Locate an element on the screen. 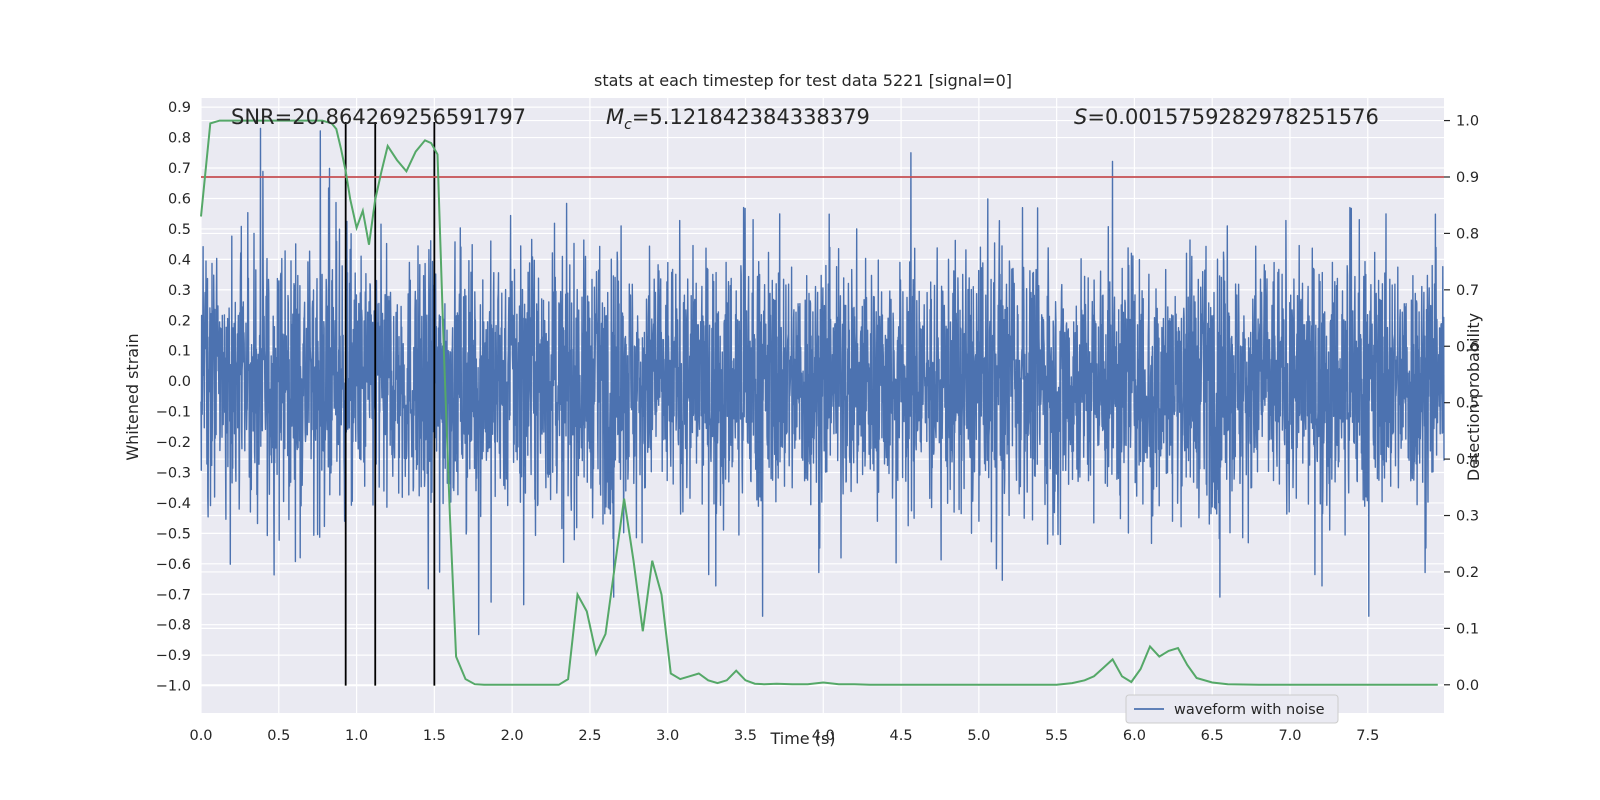 This screenshot has height=800, width=1600. s-annotation: S=0.0015759282978251576 is located at coordinates (1226, 117).